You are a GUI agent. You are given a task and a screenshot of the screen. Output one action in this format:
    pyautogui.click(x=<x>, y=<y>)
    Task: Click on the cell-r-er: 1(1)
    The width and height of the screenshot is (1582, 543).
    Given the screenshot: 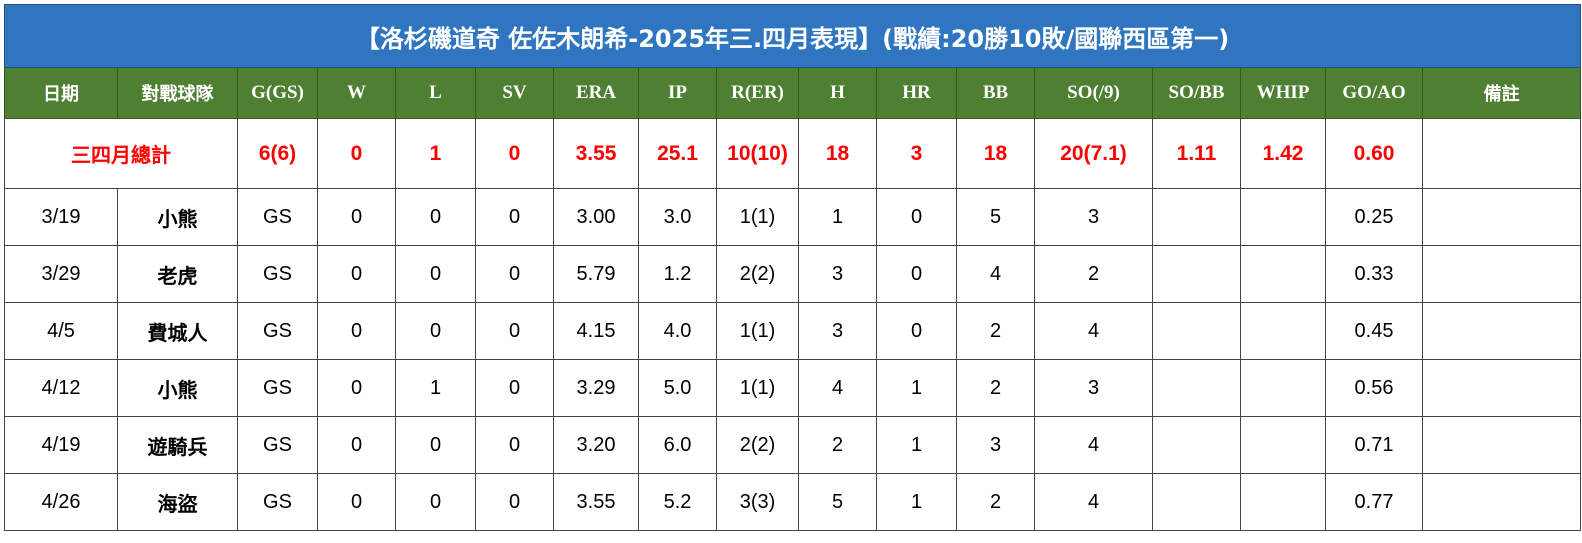 What is the action you would take?
    pyautogui.click(x=757, y=217)
    